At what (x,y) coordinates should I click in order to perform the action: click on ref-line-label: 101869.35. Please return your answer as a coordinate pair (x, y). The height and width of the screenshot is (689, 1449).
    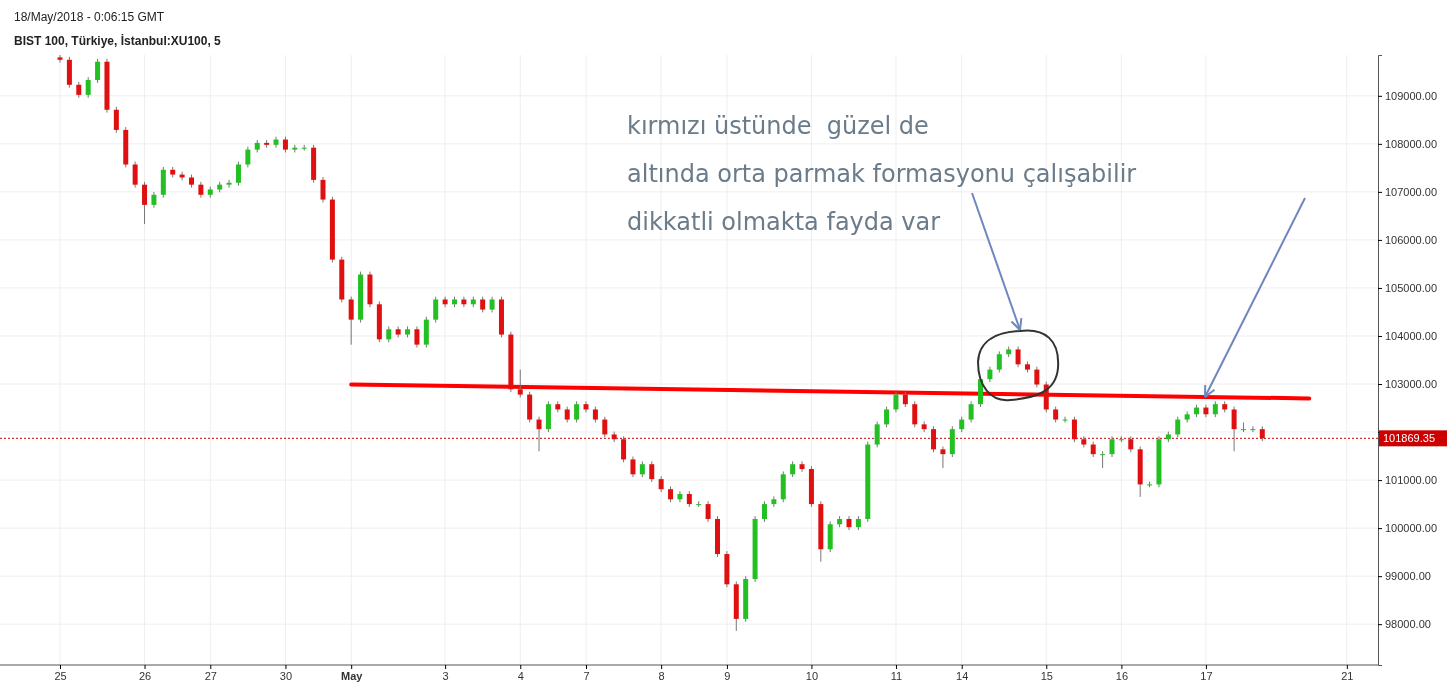
    Looking at the image, I should click on (1409, 438).